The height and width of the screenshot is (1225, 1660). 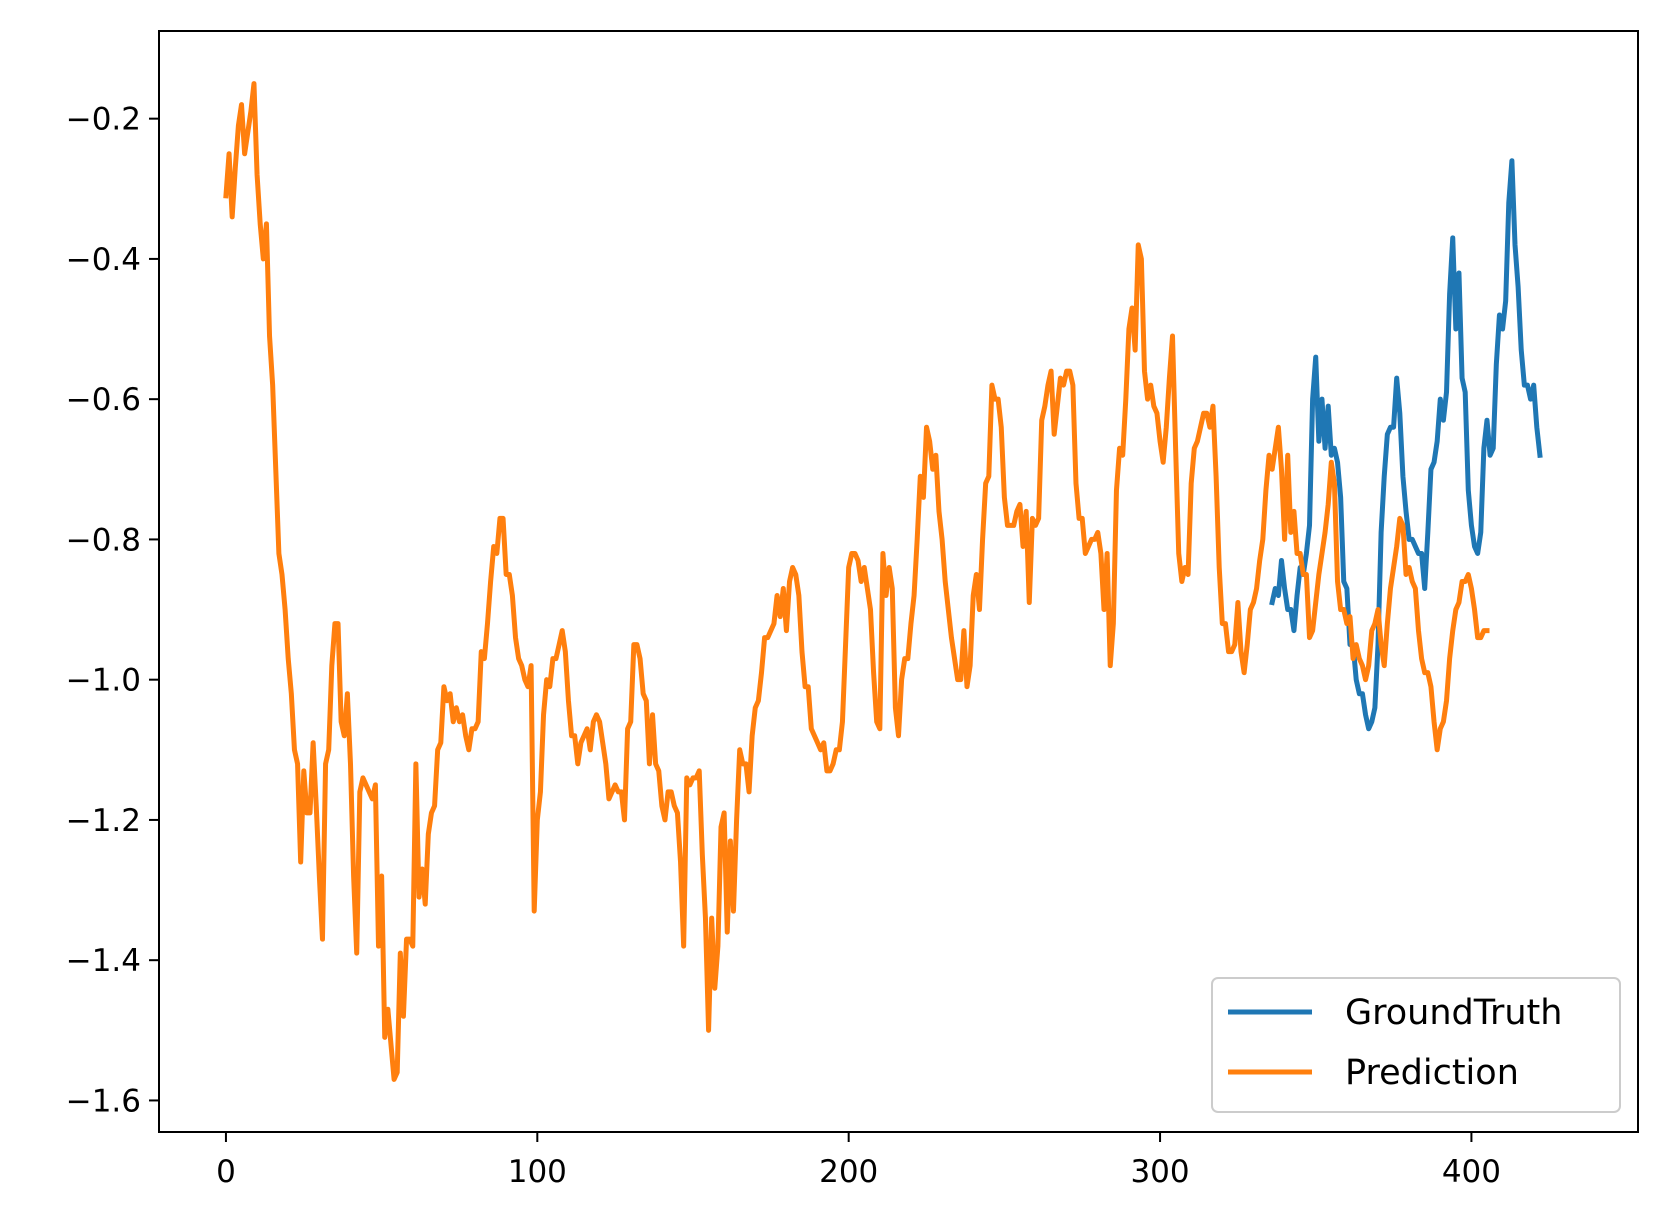 What do you see at coordinates (103, 681) in the screenshot?
I see `y-tick-label: −1.0` at bounding box center [103, 681].